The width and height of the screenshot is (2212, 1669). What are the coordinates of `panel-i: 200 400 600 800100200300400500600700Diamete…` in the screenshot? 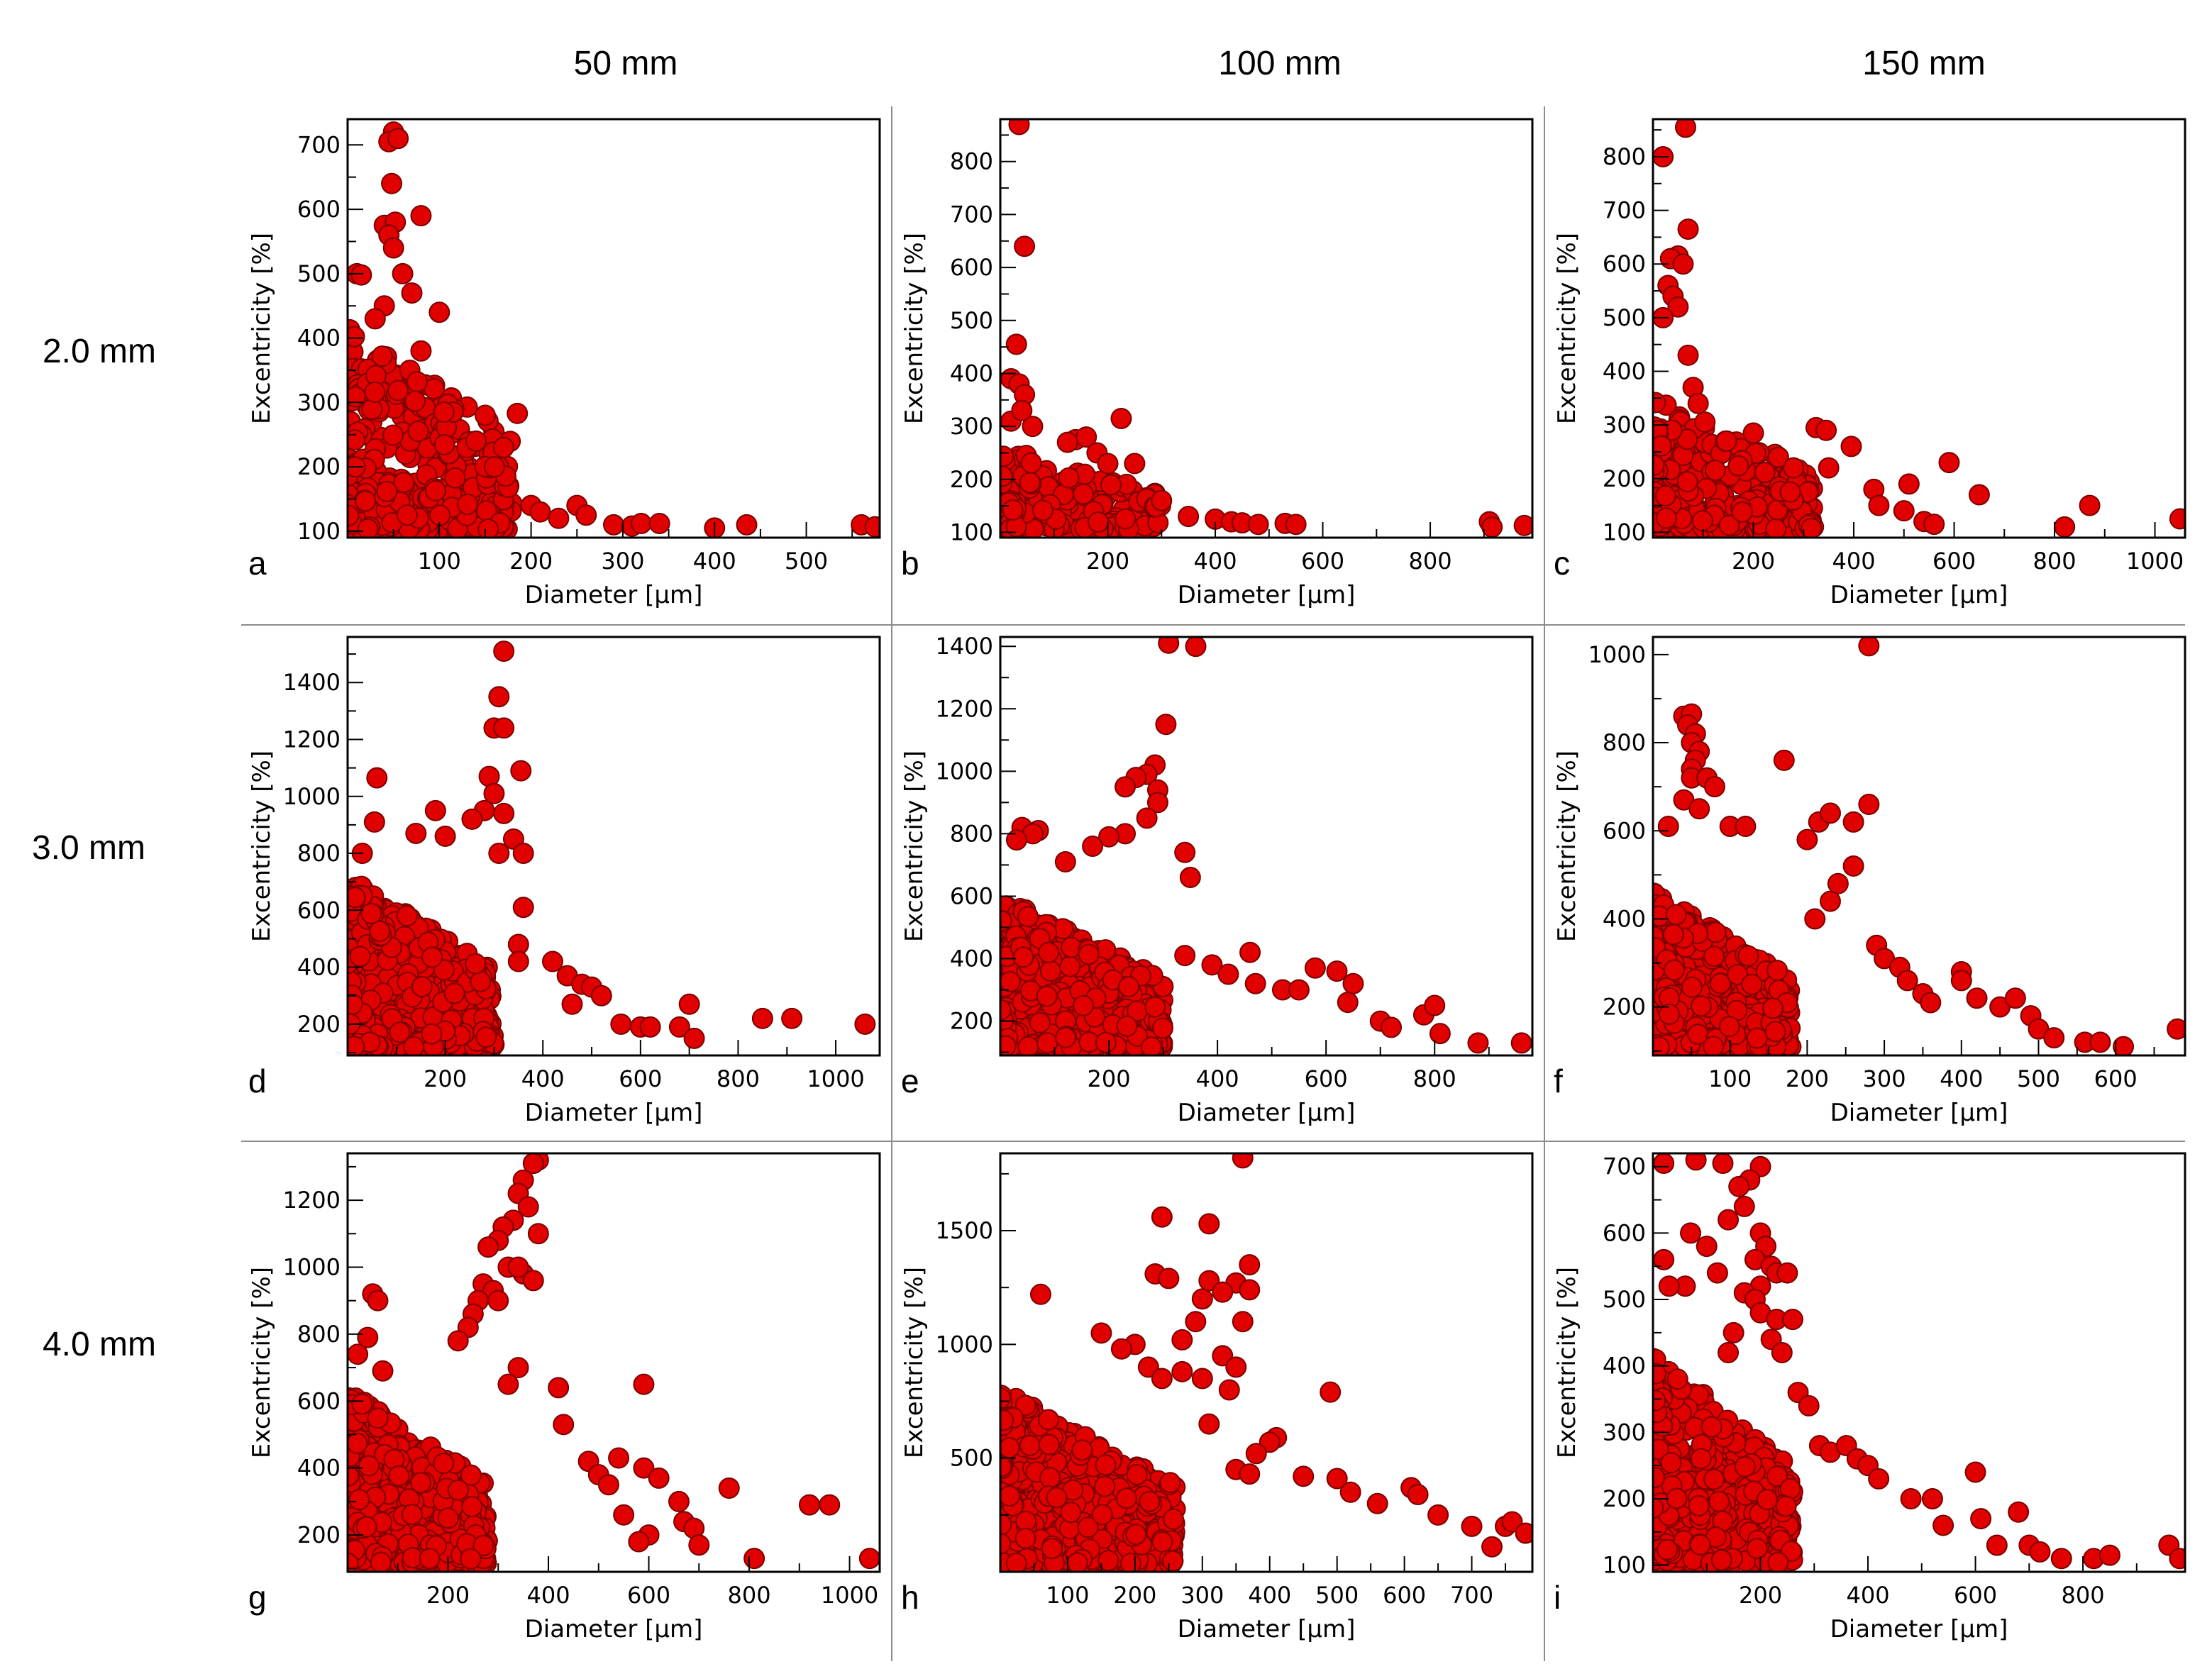 It's located at (1869, 1397).